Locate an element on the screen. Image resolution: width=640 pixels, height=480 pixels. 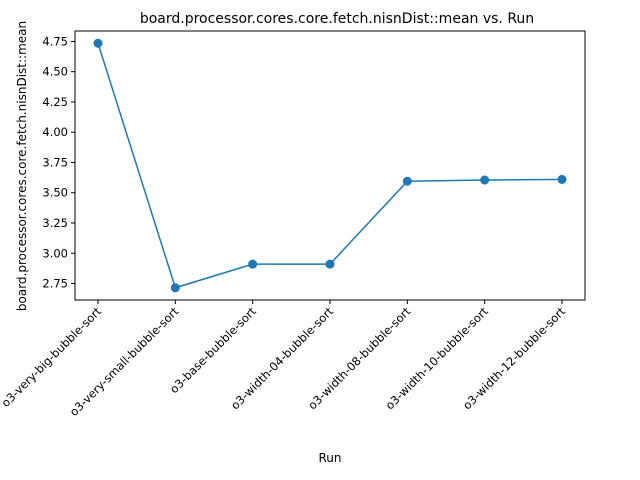
x-axis-label: Run is located at coordinates (329, 458).